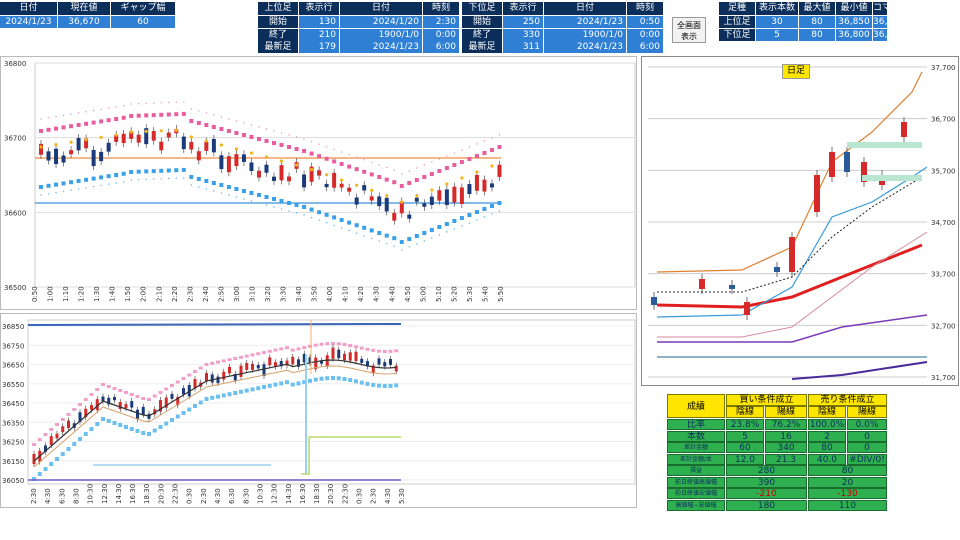 This screenshot has height=540, width=960. I want to click on lower_table-row-0-rows: 250, so click(523, 22).